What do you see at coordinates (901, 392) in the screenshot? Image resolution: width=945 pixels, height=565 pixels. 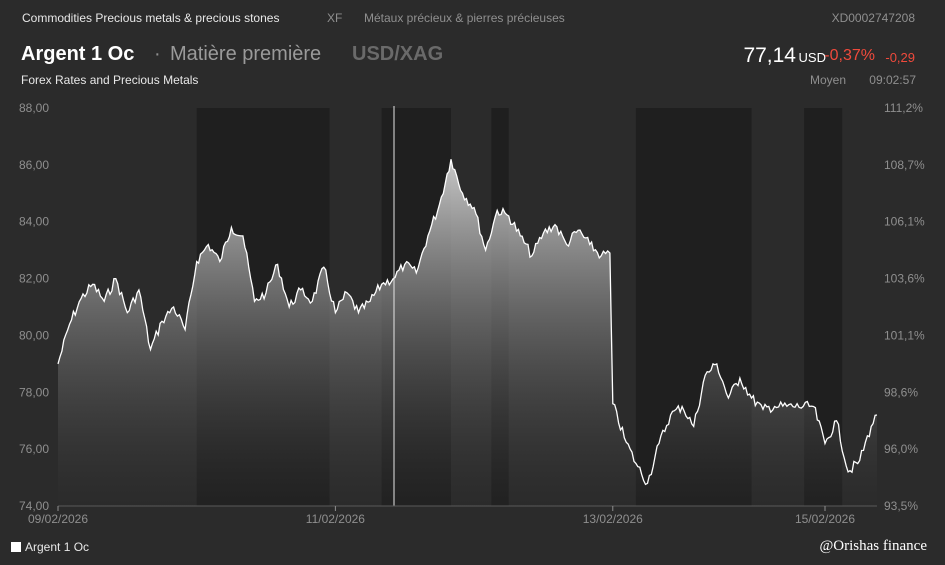 I see `y2-tick-label: 98,6%` at bounding box center [901, 392].